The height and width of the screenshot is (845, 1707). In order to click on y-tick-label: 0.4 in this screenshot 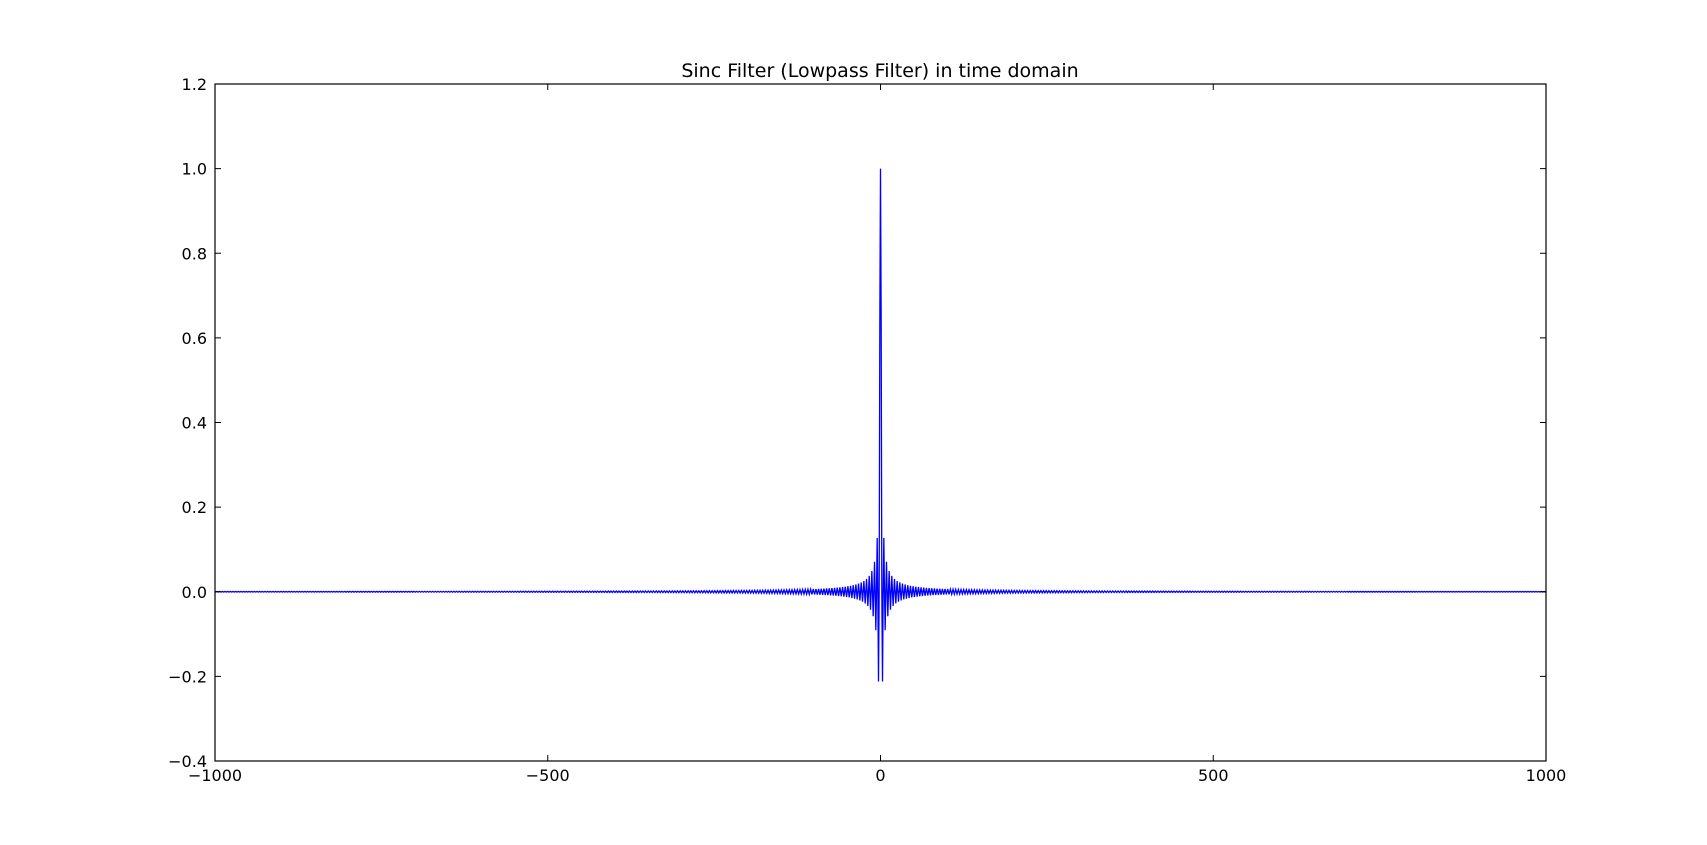, I will do `click(194, 423)`.